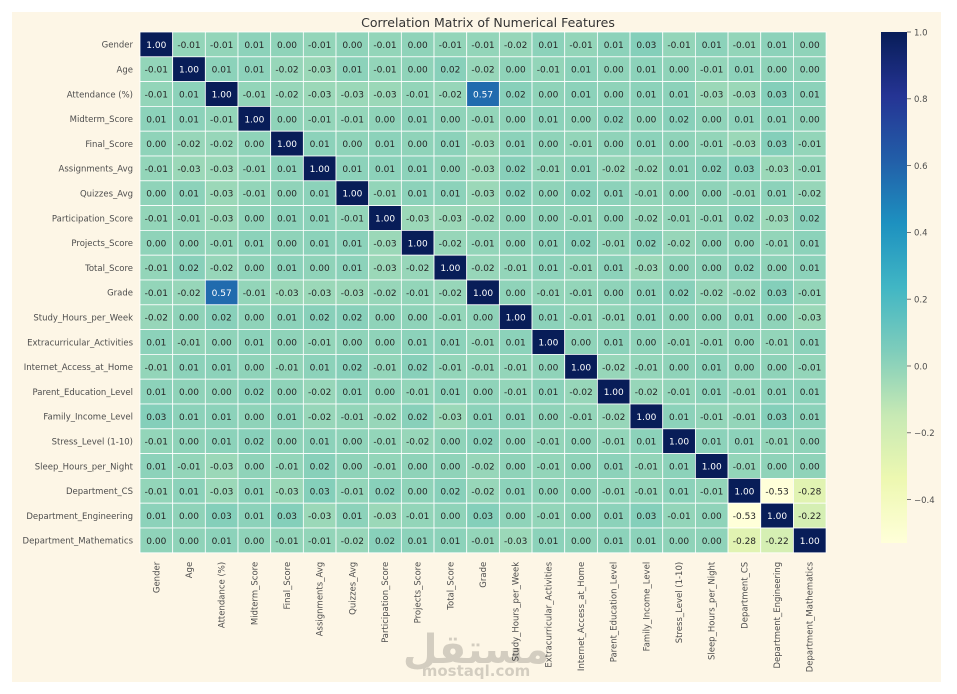  What do you see at coordinates (921, 267) in the screenshot?
I see `colorbar-ticks: 1.0 0.8 0.6 0.4 0.2 0.0 −0.2 −0.4` at bounding box center [921, 267].